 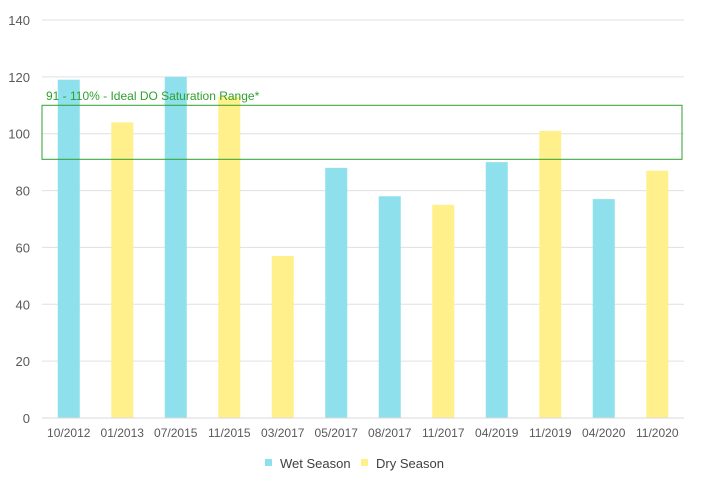 I want to click on x-tick-label: 04/2020, so click(x=604, y=433).